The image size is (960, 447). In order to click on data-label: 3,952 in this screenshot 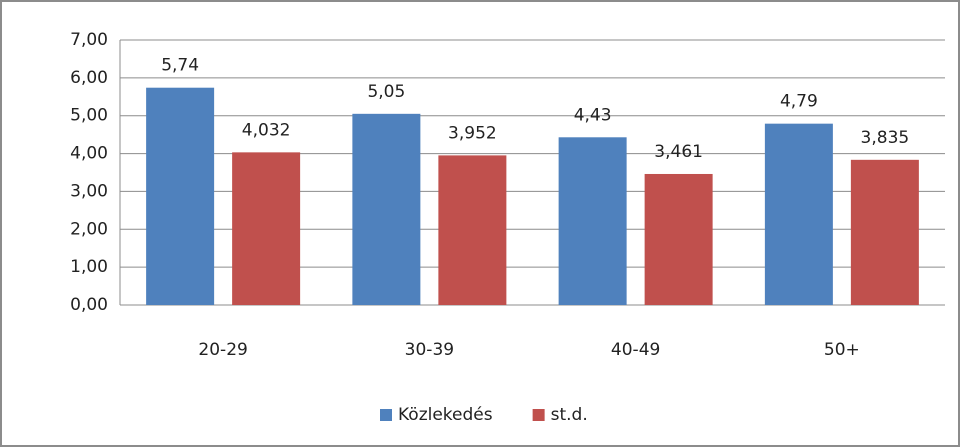, I will do `click(472, 133)`.